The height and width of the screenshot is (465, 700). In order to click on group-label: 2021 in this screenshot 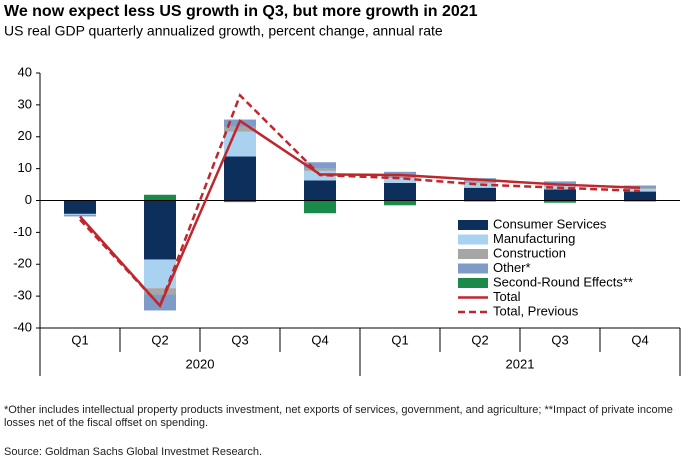, I will do `click(520, 363)`.